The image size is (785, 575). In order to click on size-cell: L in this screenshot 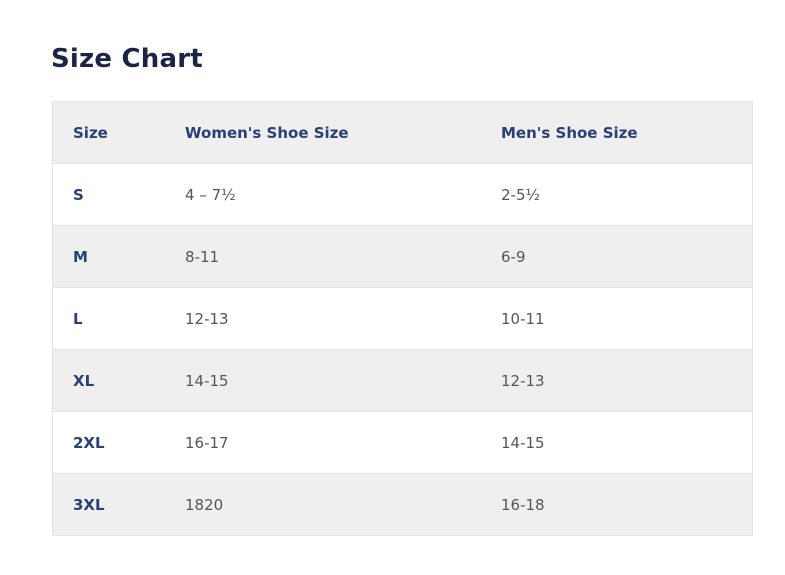, I will do `click(118, 318)`.